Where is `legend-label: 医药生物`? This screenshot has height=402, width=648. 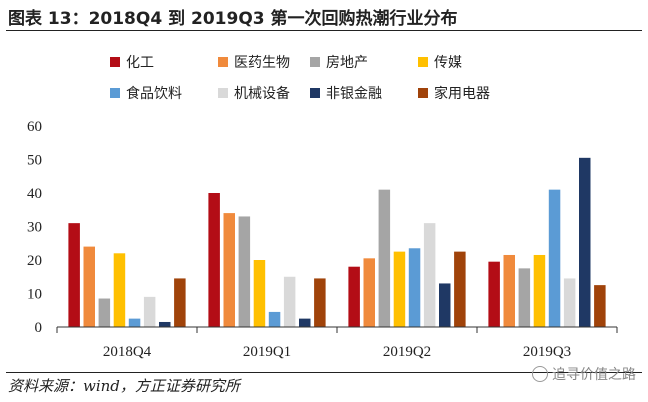
legend-label: 医药生物 is located at coordinates (262, 63).